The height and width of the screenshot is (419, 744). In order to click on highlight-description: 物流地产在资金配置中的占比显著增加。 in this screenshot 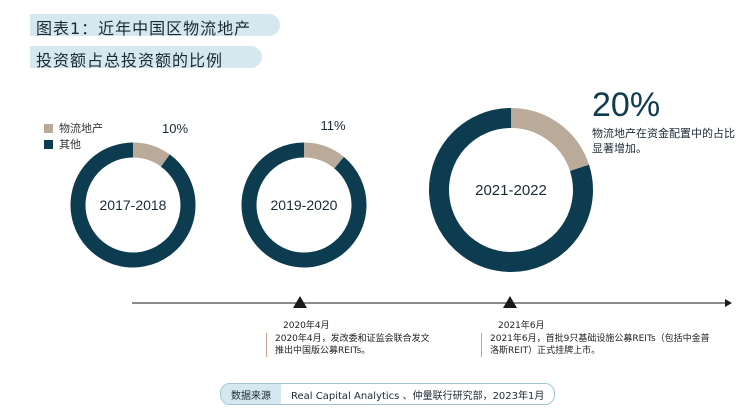, I will do `click(663, 141)`.